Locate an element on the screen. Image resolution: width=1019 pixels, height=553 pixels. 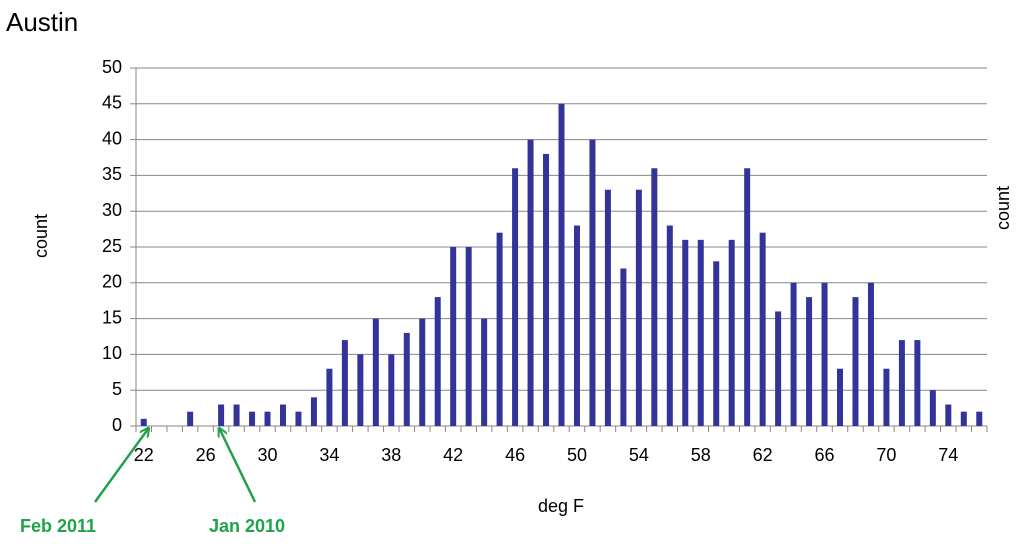
x-tick-label: 62 is located at coordinates (763, 455).